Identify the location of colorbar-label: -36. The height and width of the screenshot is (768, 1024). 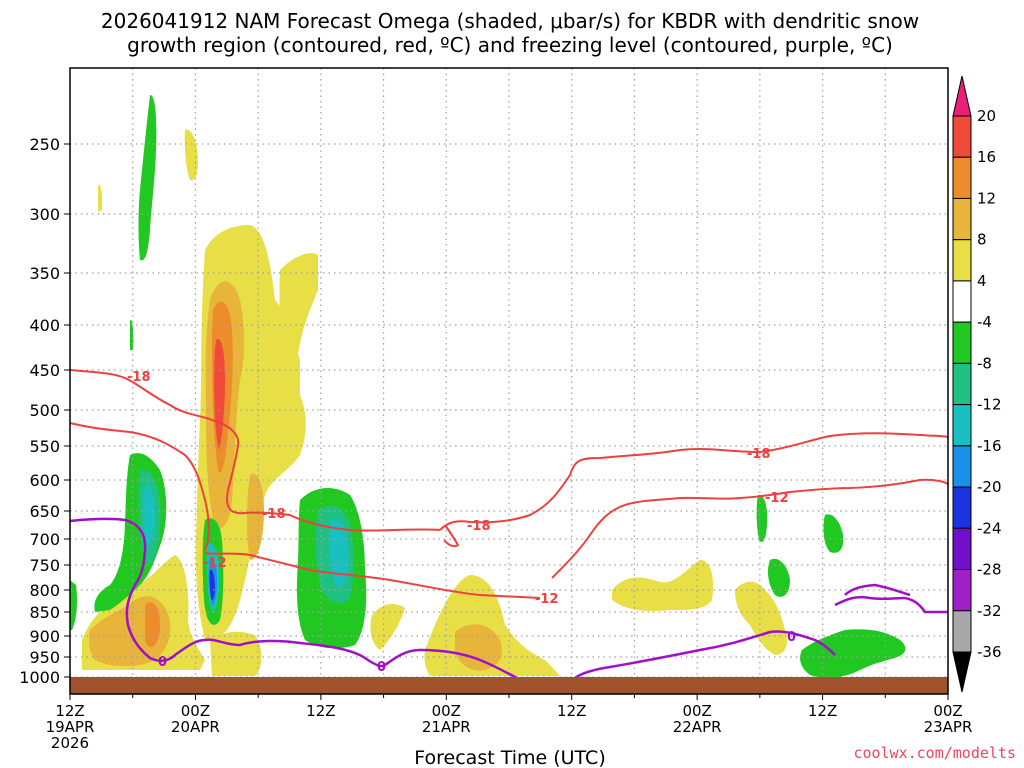
(989, 652).